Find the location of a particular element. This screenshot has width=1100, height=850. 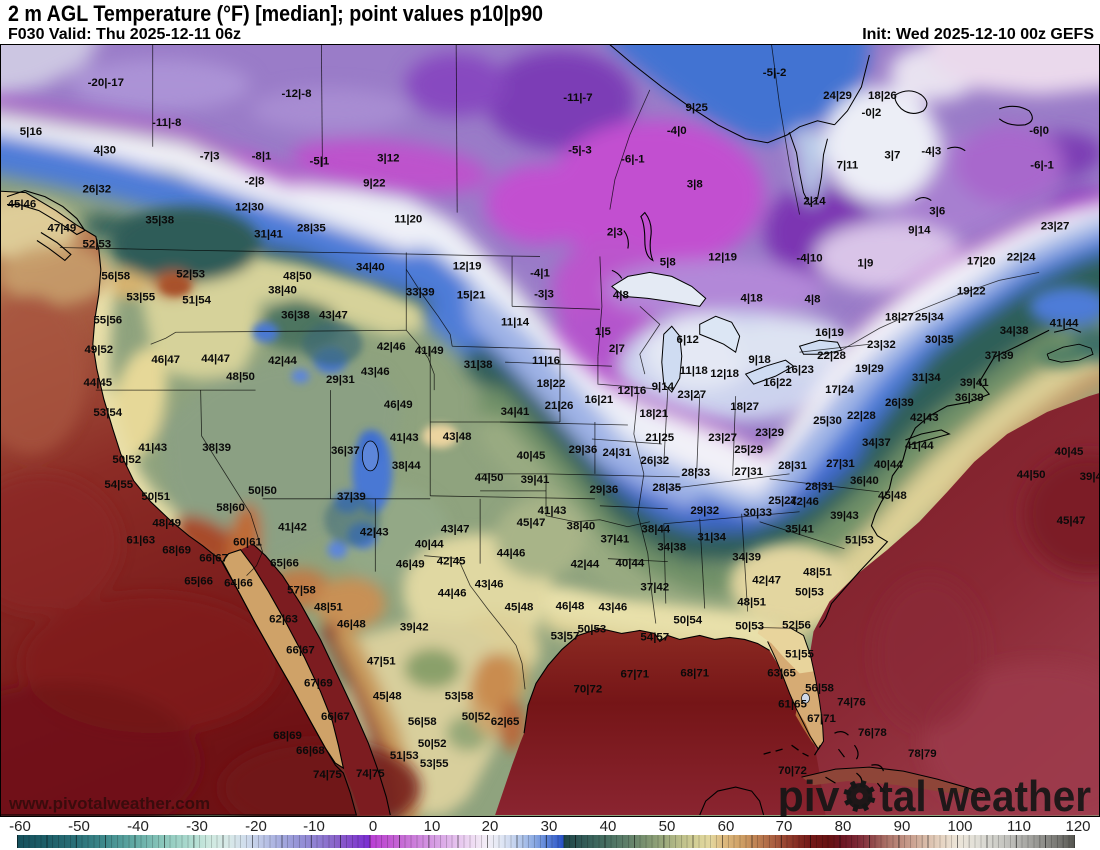

svg-text: 21|25 is located at coordinates (659, 438).